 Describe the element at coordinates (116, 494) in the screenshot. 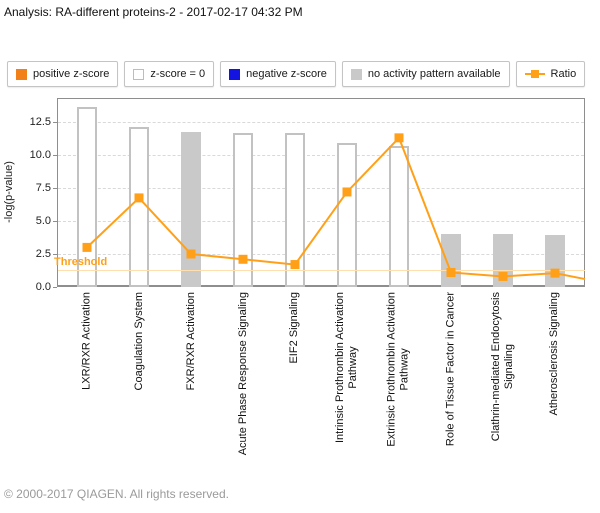

I see `copyright-footer: © 2000-2017 QIAGEN. All rights reserved.` at that location.